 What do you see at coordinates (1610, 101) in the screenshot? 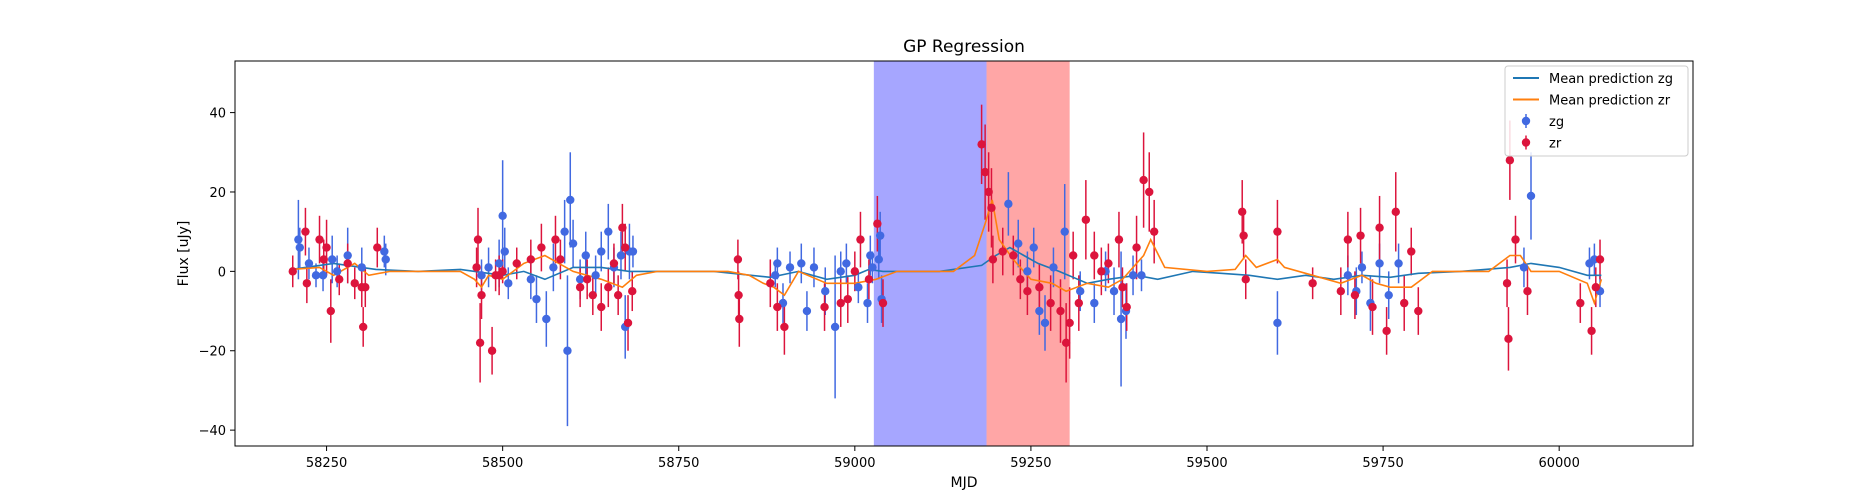
I see `legend-label: Mean prediction zr` at bounding box center [1610, 101].